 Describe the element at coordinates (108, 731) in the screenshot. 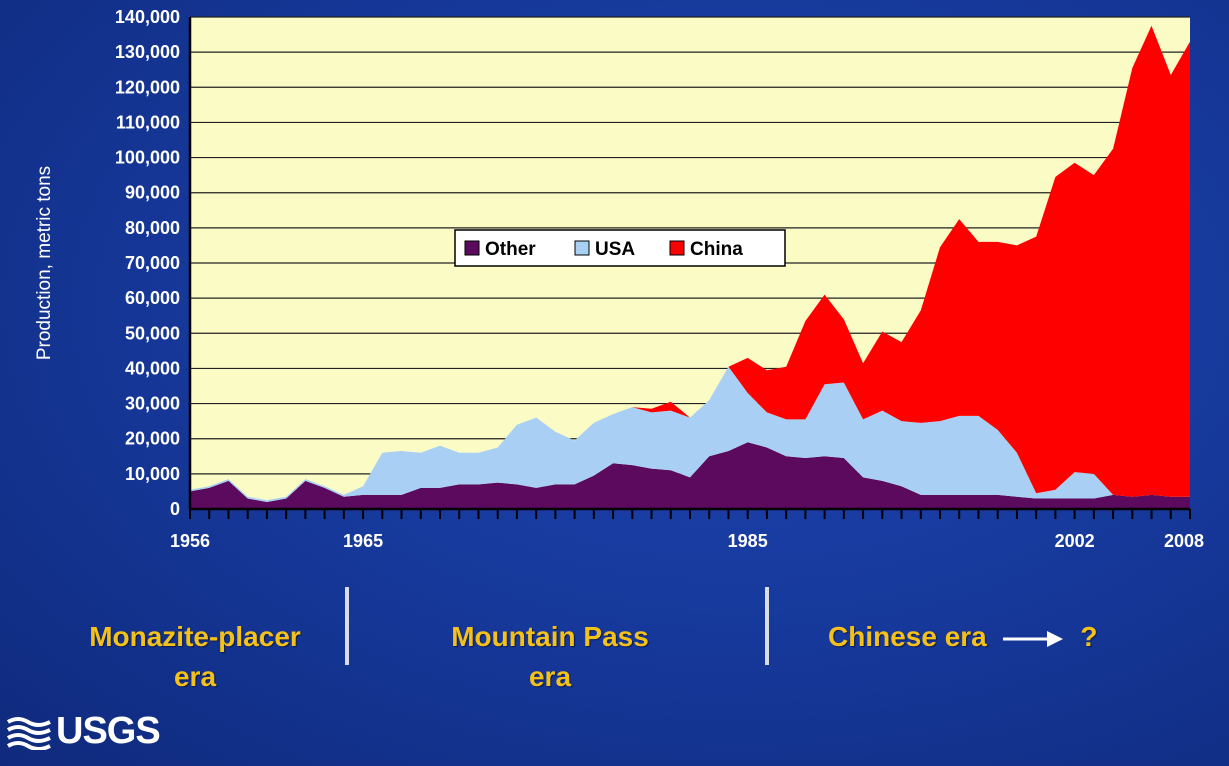

I see `usgs-logo-text: USGS` at that location.